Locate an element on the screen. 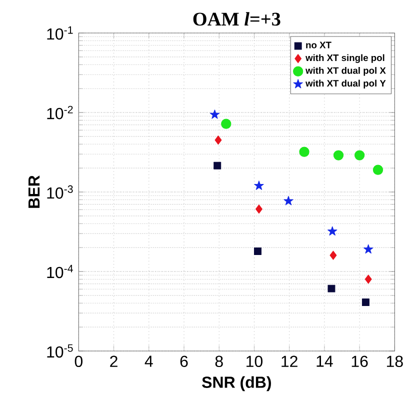 This screenshot has width=414, height=405. y-tick-label: 10$^{-3}$ is located at coordinates (60, 192).